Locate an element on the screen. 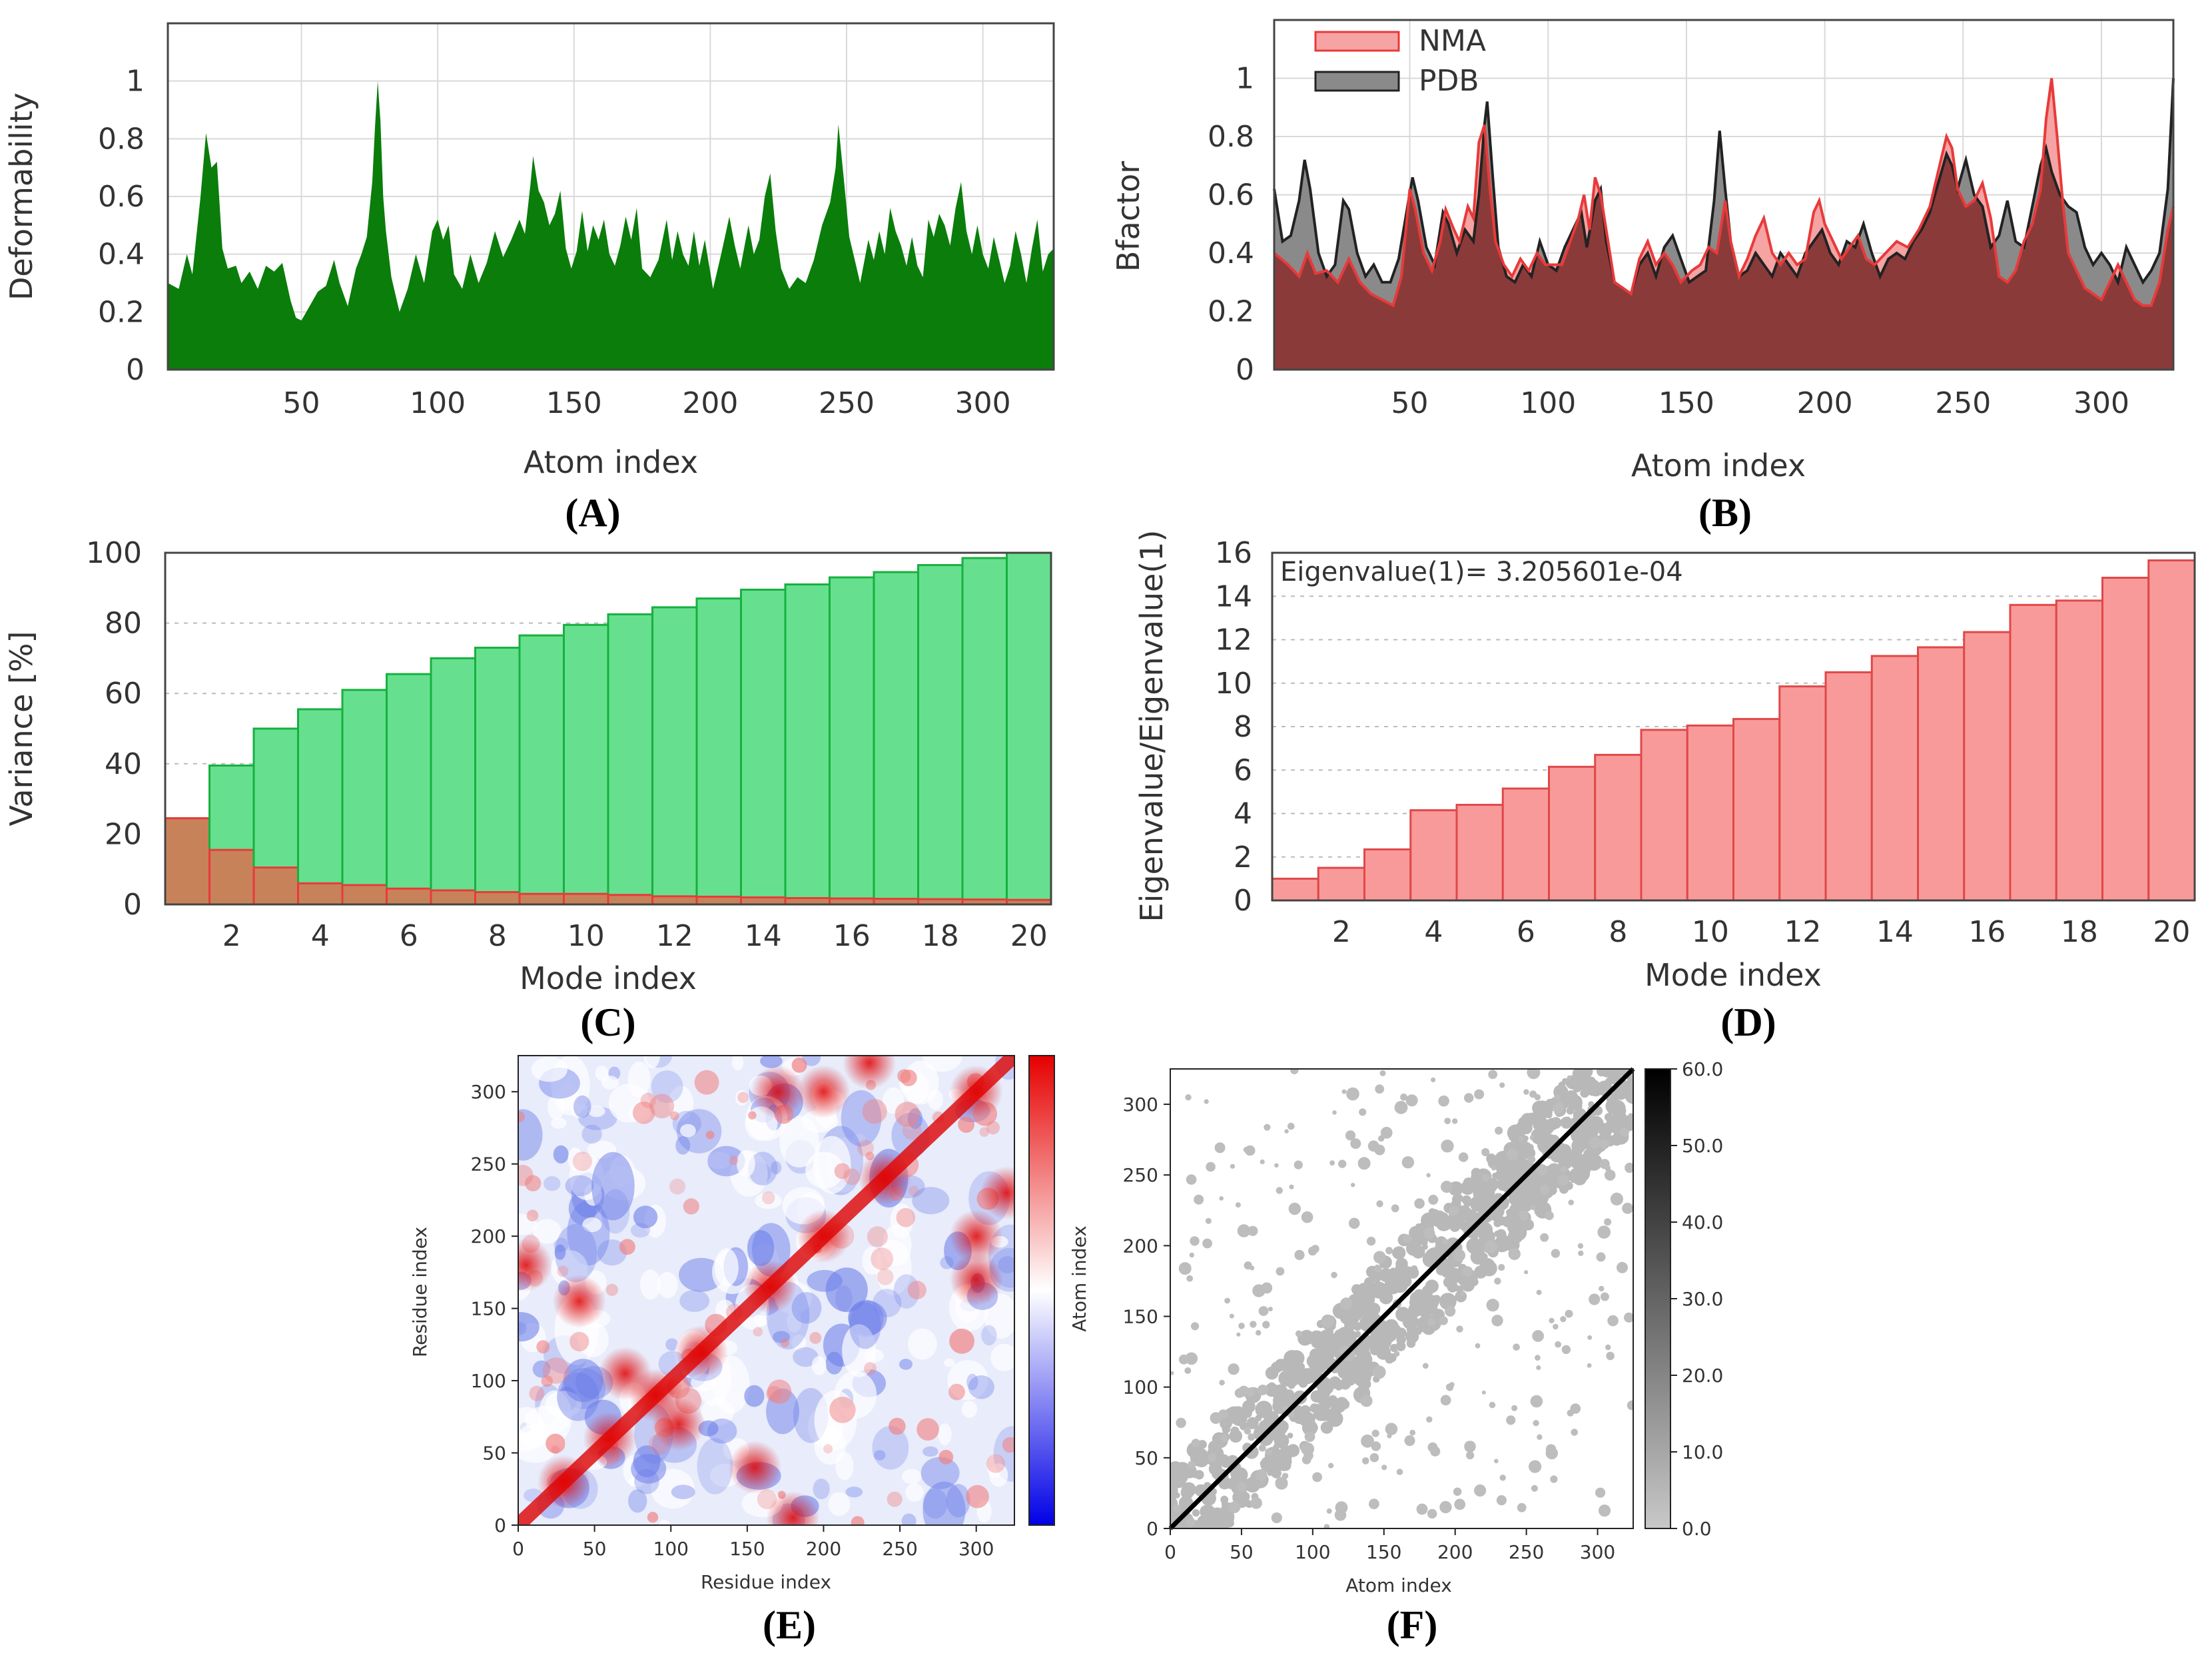 This screenshot has width=2212, height=1659. chart-e-ytick-label: 150 is located at coordinates (488, 1309).